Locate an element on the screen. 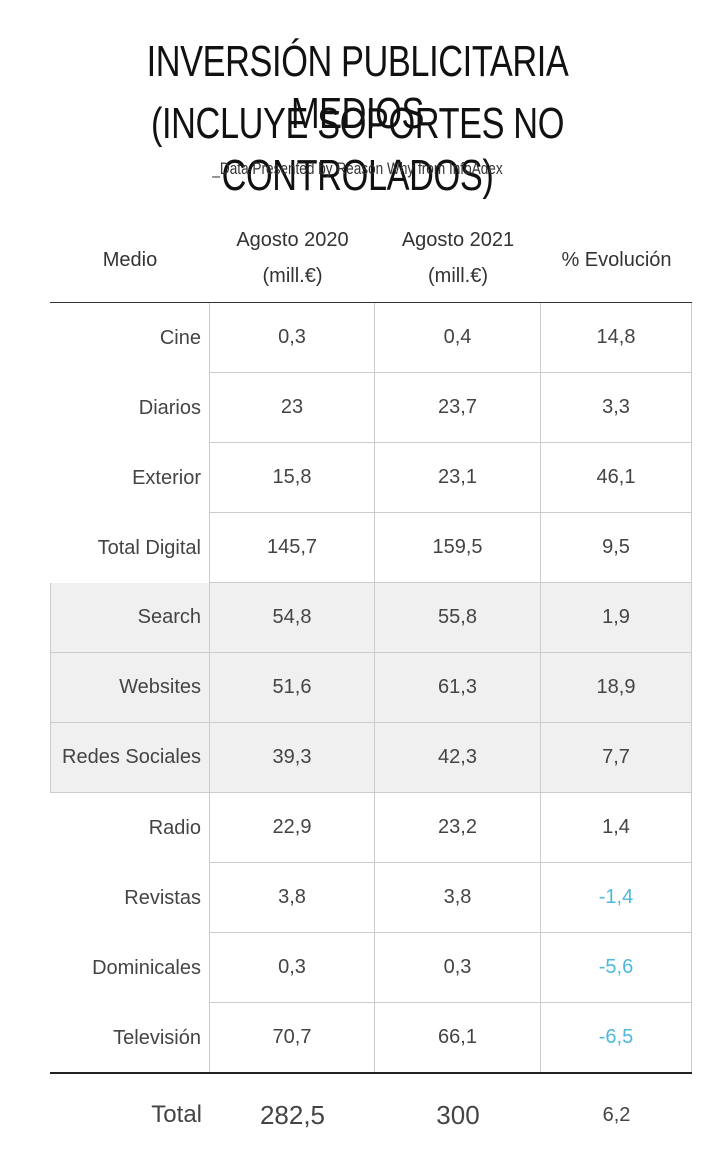 The image size is (715, 1167). row-medio: Radio is located at coordinates (130, 828).